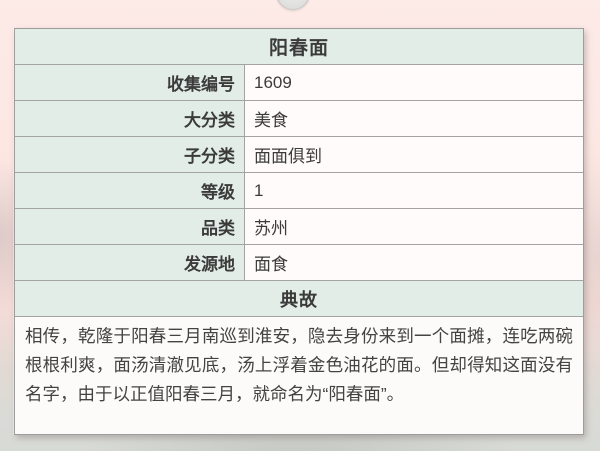 This screenshot has height=451, width=600. What do you see at coordinates (413, 190) in the screenshot?
I see `row-value-level: 1` at bounding box center [413, 190].